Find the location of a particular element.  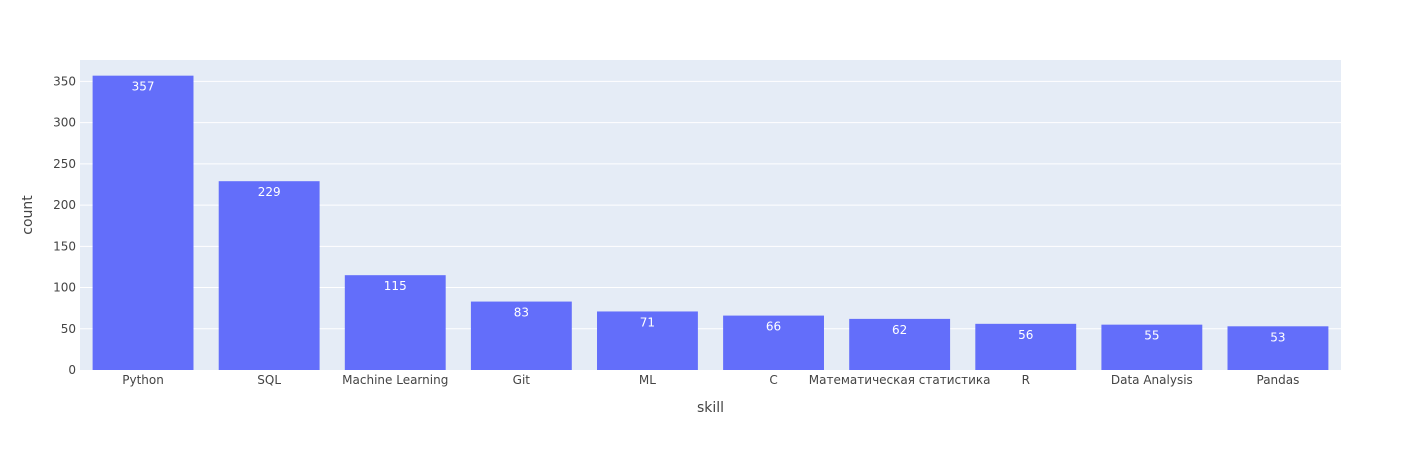

bar-value-label: 53 is located at coordinates (1277, 337).